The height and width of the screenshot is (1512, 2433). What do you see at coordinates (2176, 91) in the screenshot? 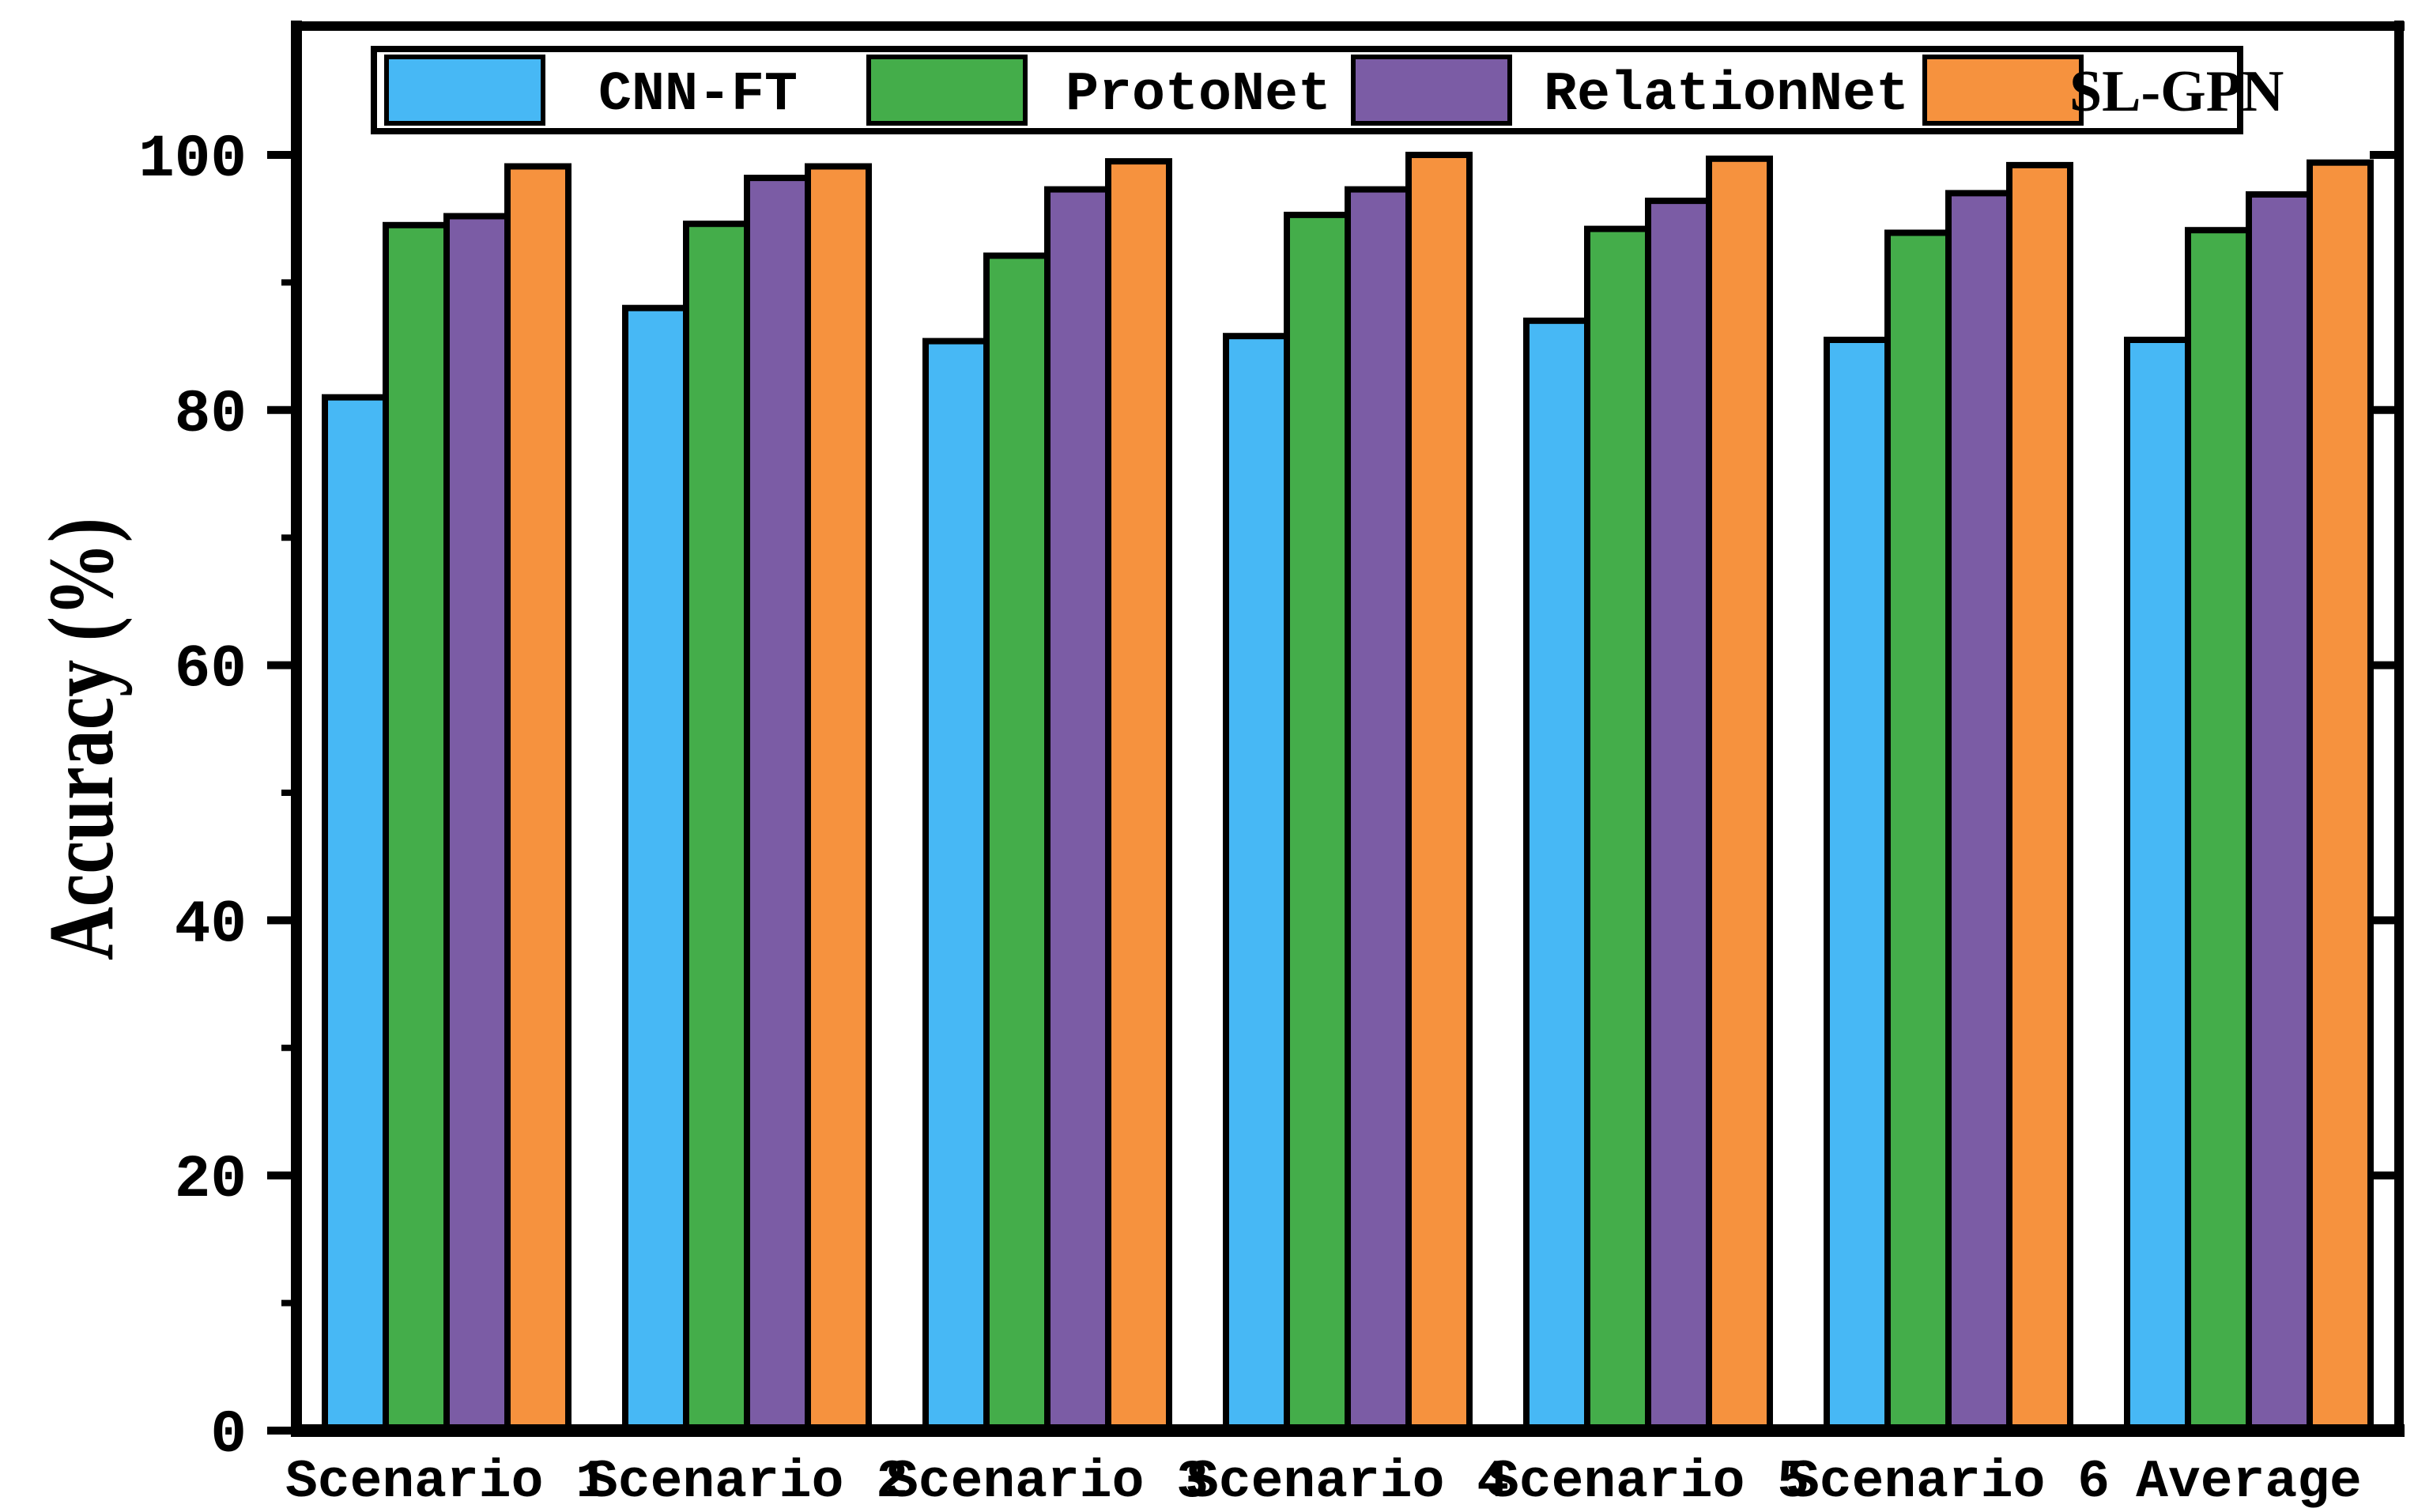
I see `legend-label-sl-gpn: SL-GPN` at bounding box center [2176, 91].